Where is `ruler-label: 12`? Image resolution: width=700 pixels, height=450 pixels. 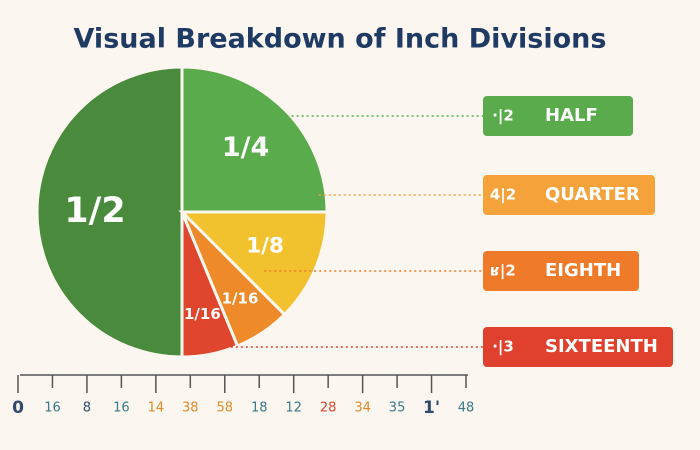
ruler-label: 12 is located at coordinates (293, 408).